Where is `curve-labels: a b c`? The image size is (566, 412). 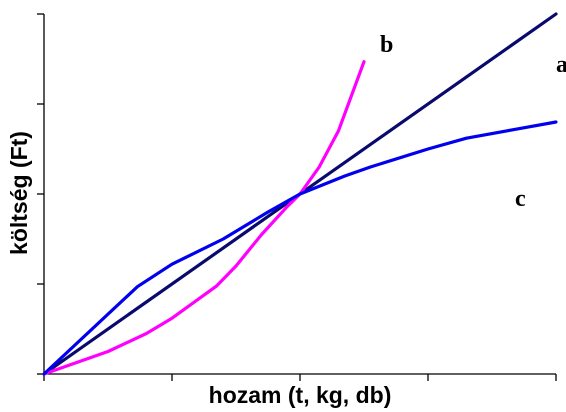
curve-labels: a b c is located at coordinates (473, 122).